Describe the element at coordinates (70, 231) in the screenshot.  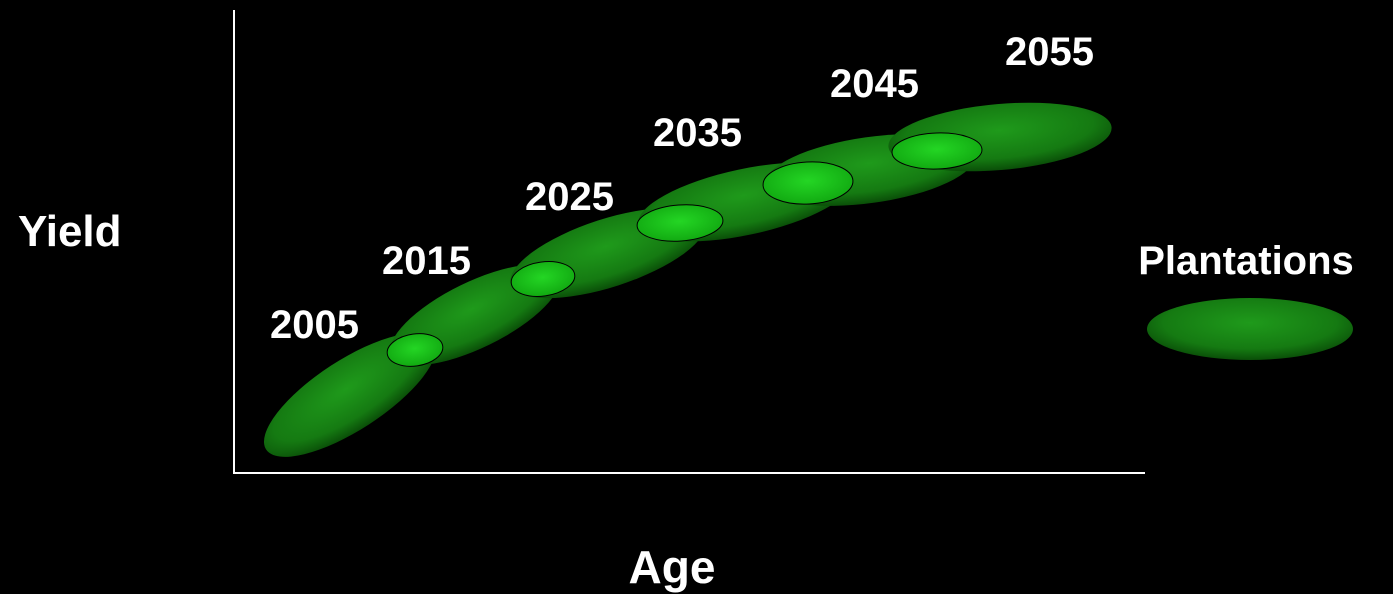
I see `y-axis-label: Yield` at that location.